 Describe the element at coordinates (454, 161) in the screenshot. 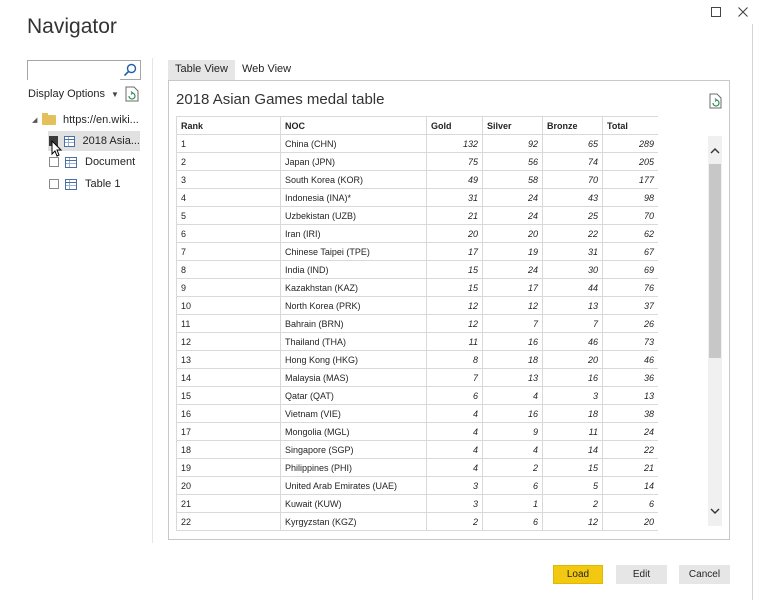

I see `table-cell: 75` at that location.